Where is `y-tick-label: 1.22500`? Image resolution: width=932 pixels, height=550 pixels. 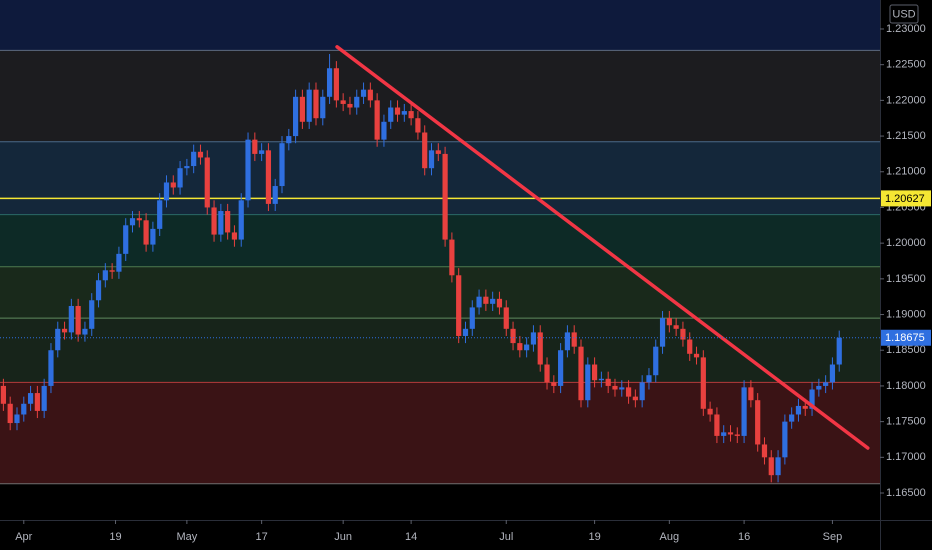
y-tick-label: 1.22500 is located at coordinates (906, 65).